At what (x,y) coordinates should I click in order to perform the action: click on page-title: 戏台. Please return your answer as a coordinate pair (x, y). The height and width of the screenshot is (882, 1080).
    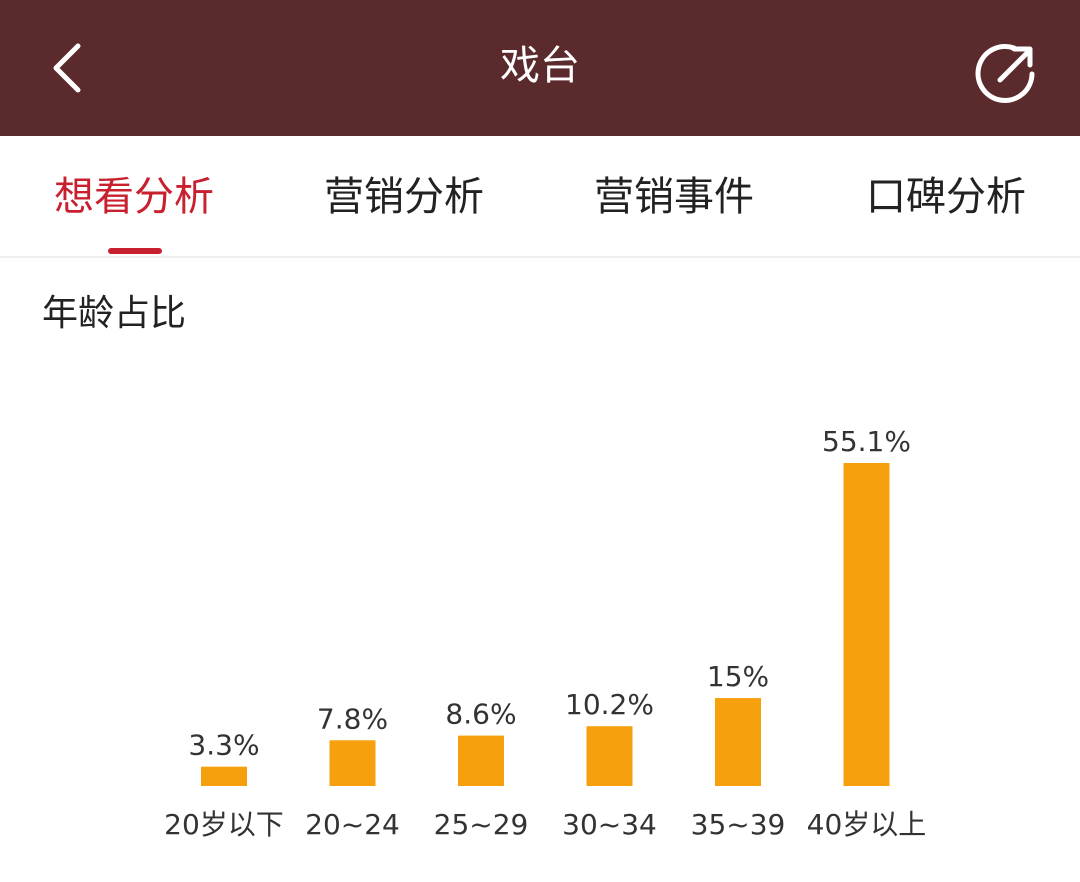
    Looking at the image, I should click on (540, 66).